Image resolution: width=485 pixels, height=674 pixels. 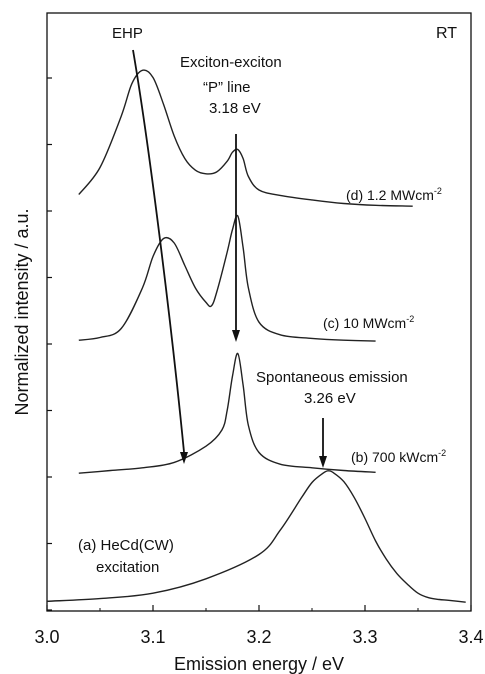 I want to click on curve-label-b-sup: -2, so click(x=442, y=453).